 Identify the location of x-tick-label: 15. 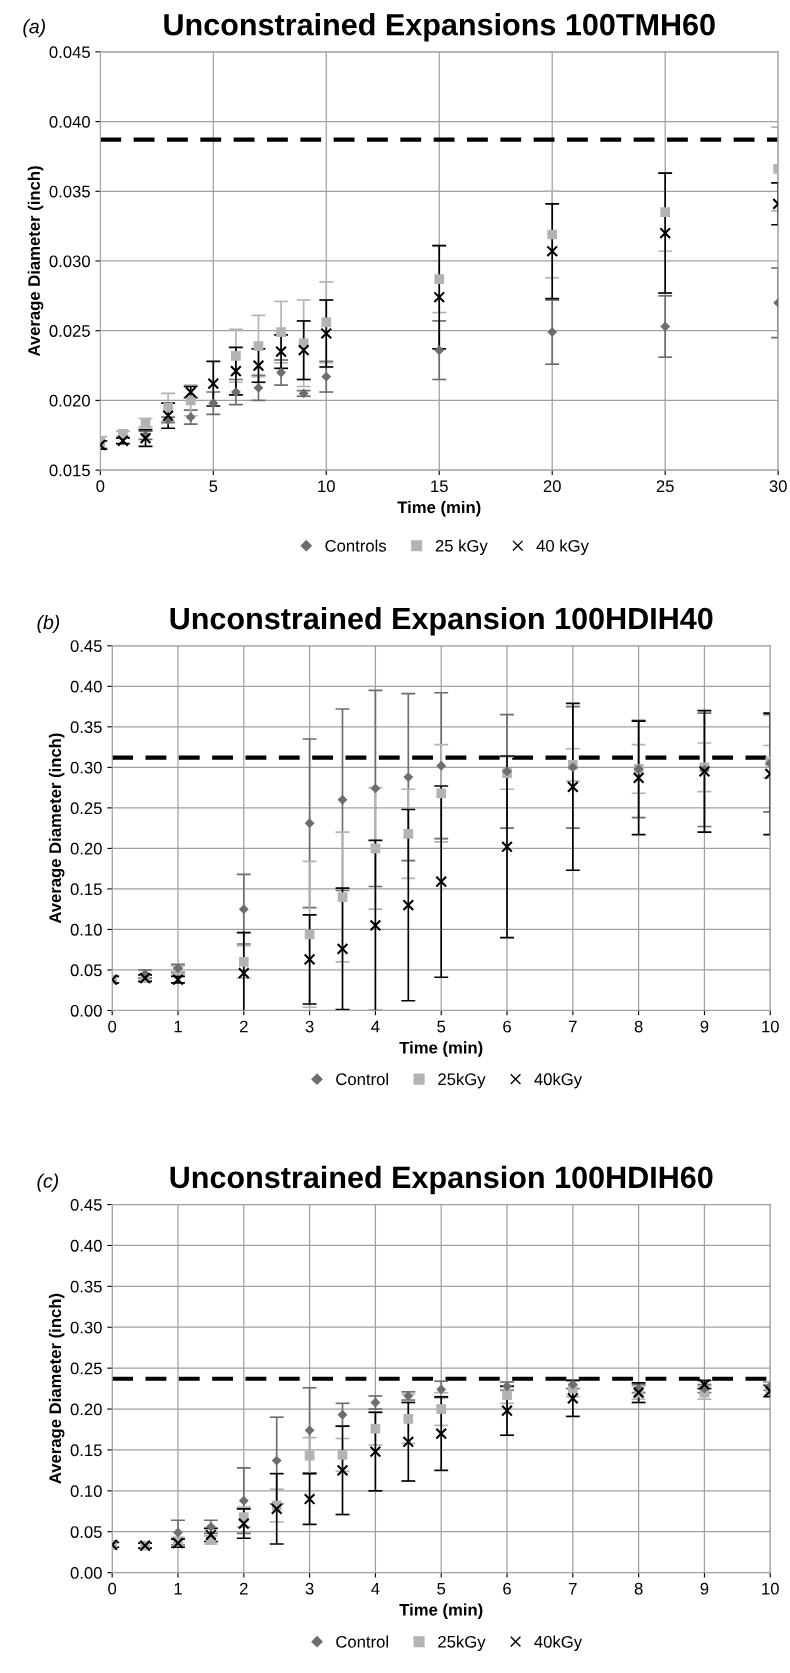
(439, 486).